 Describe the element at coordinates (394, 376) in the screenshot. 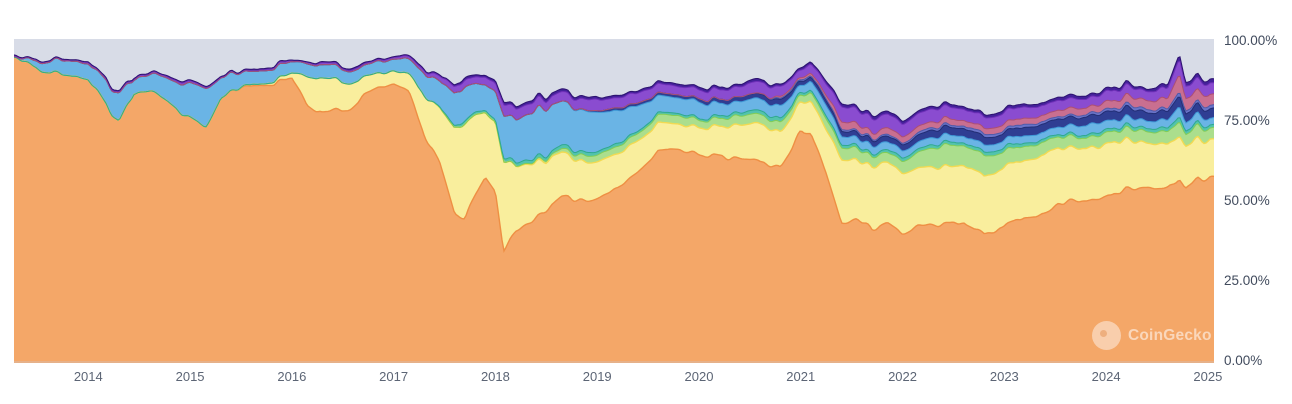

I see `x-tick-label: 2017` at that location.